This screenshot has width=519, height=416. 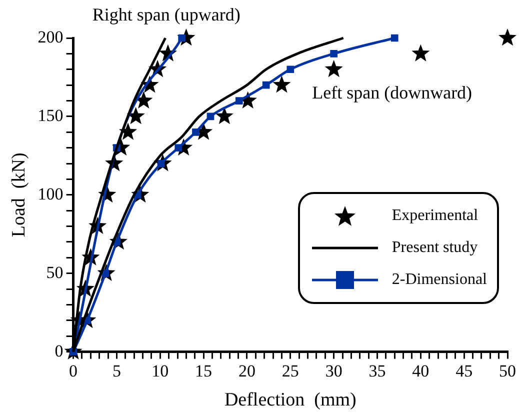 What do you see at coordinates (51, 194) in the screenshot?
I see `y-tick-label: 100` at bounding box center [51, 194].